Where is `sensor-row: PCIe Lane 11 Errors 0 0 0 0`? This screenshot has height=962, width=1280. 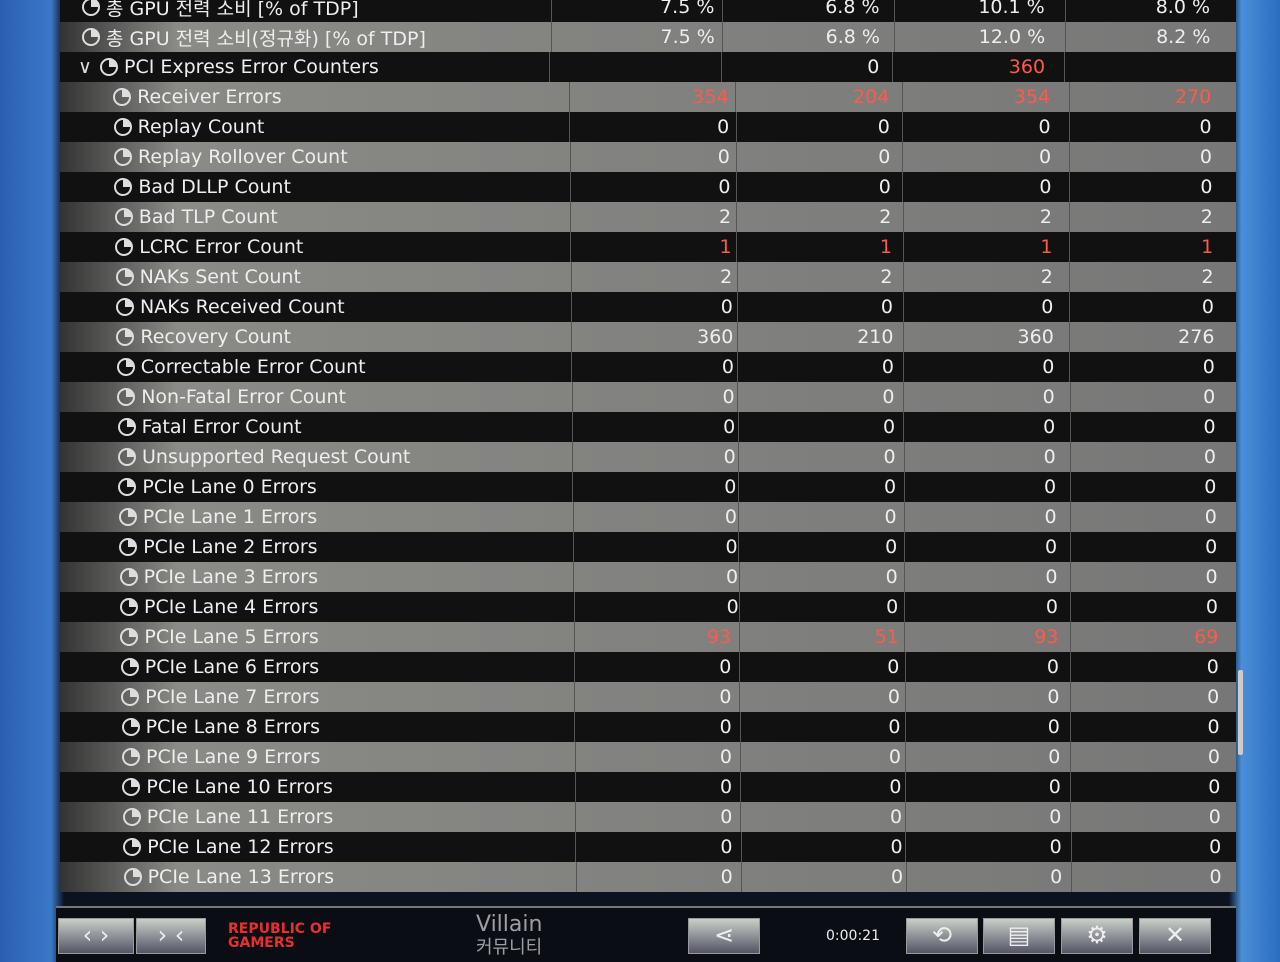
sensor-row: PCIe Lane 11 Errors 0 0 0 0 is located at coordinates (648, 817).